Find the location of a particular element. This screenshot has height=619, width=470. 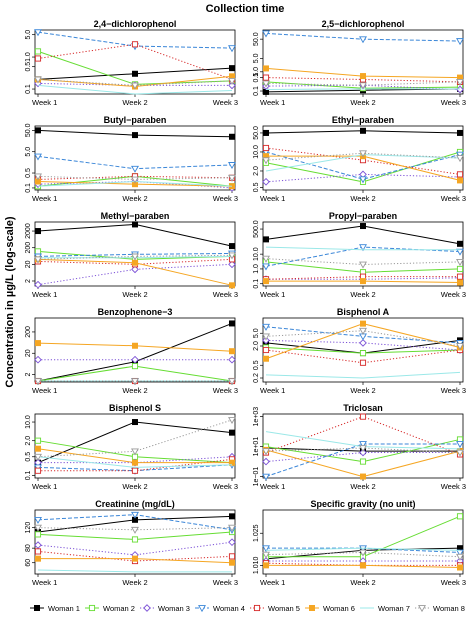

legend-item: Woman 5 is located at coordinates (275, 608).